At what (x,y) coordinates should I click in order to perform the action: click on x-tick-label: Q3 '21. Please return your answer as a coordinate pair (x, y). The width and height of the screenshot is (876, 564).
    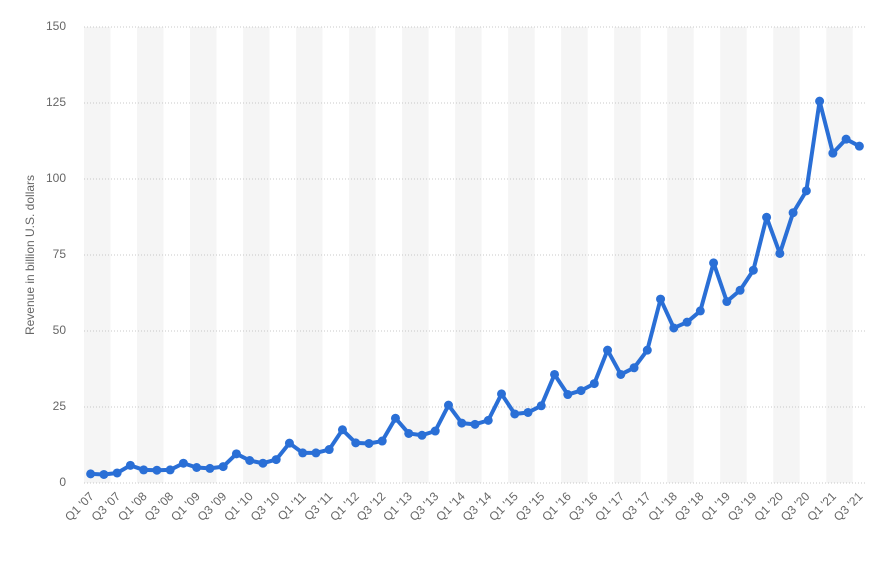
    Looking at the image, I should click on (848, 506).